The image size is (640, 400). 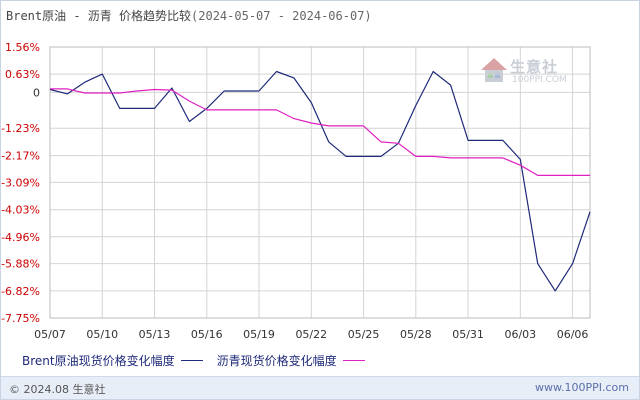 I want to click on x-tick-label: 05/07, so click(x=50, y=334).